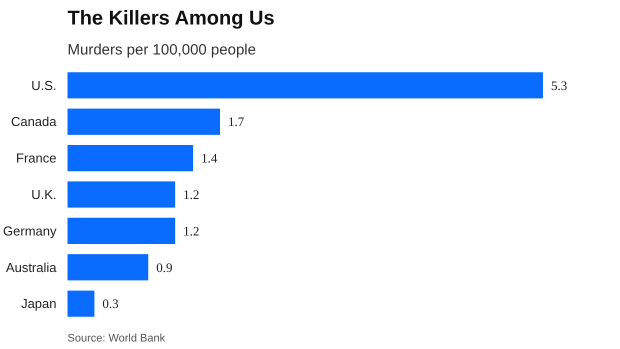 This screenshot has width=620, height=349. Describe the element at coordinates (44, 194) in the screenshot. I see `y-tick-label: U.K.` at that location.